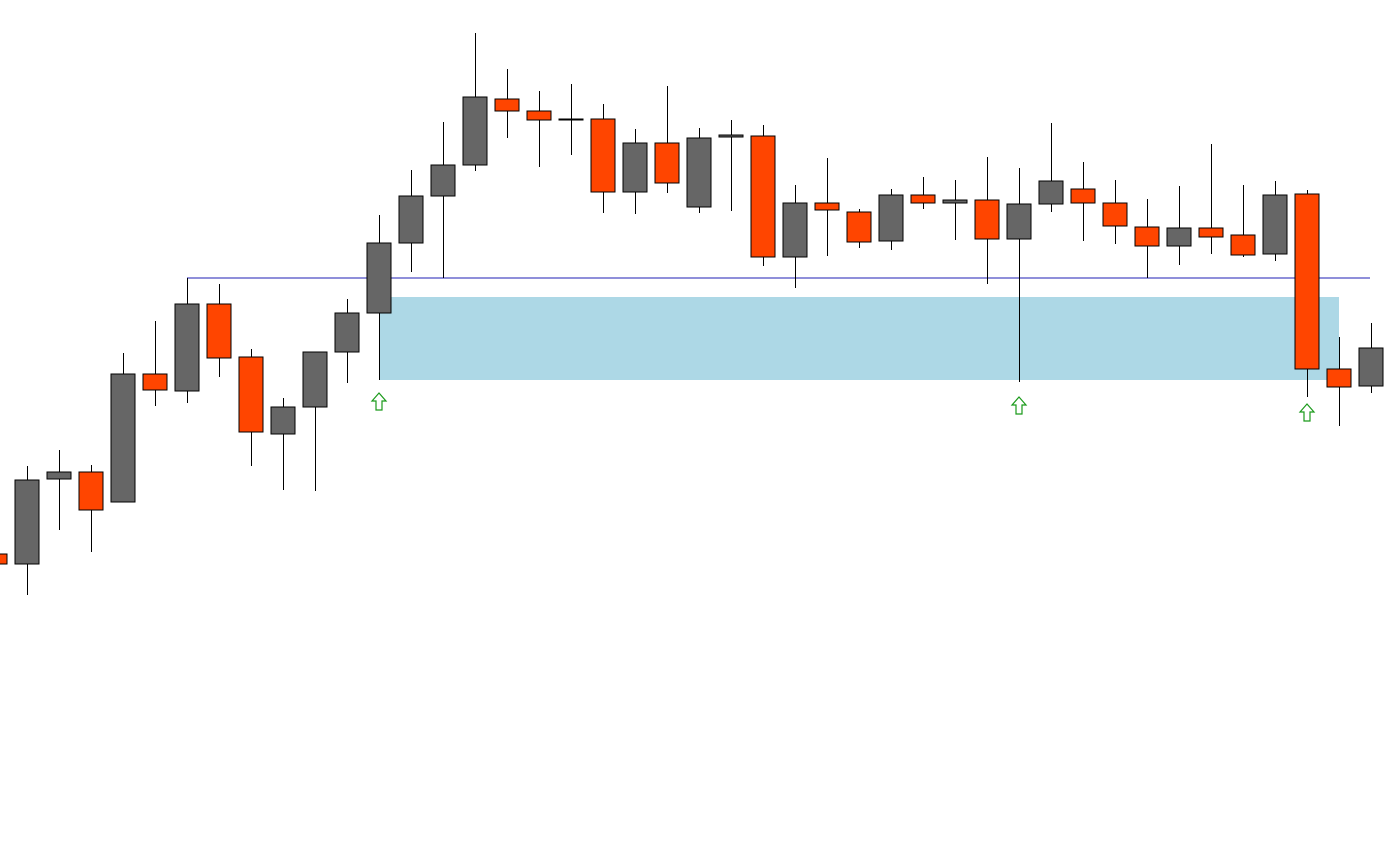 This screenshot has height=849, width=1388. I want to click on support-zone, so click(859, 338).